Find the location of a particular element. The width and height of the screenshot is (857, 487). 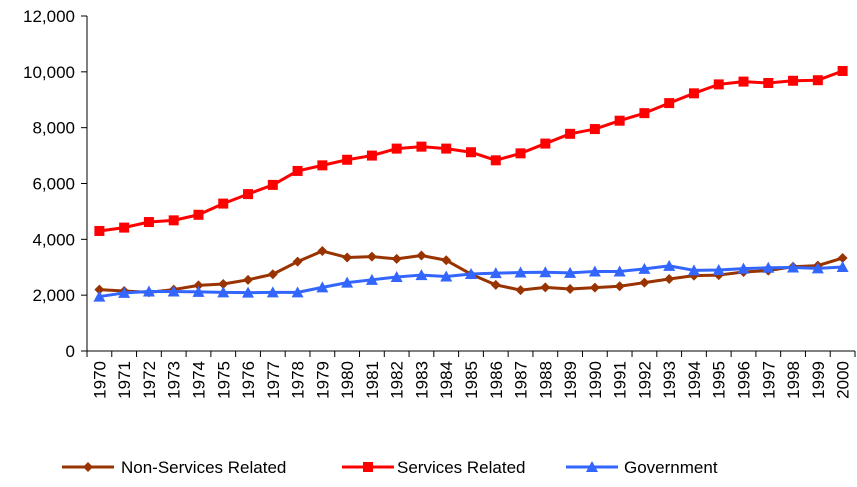

legend-item-government: Government is located at coordinates (642, 467).